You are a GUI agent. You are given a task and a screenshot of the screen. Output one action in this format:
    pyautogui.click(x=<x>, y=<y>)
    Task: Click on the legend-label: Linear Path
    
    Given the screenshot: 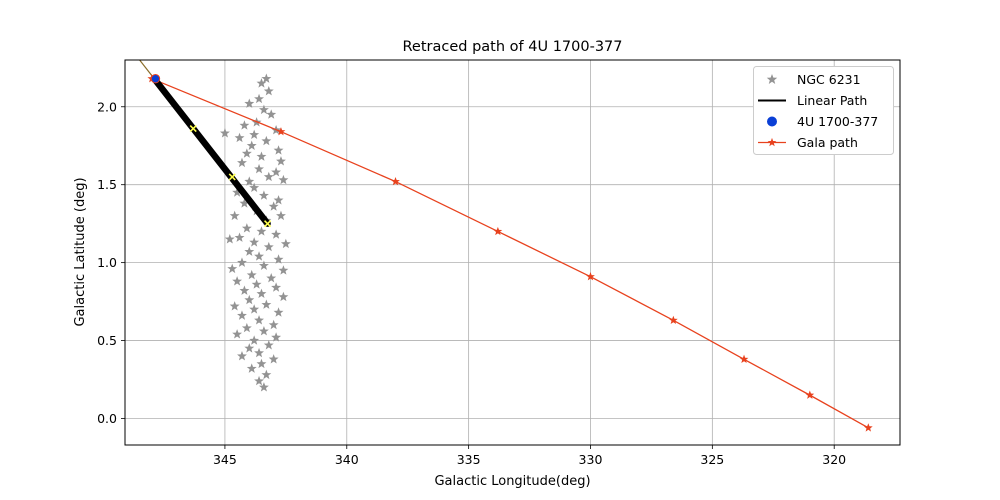 What is the action you would take?
    pyautogui.click(x=832, y=100)
    